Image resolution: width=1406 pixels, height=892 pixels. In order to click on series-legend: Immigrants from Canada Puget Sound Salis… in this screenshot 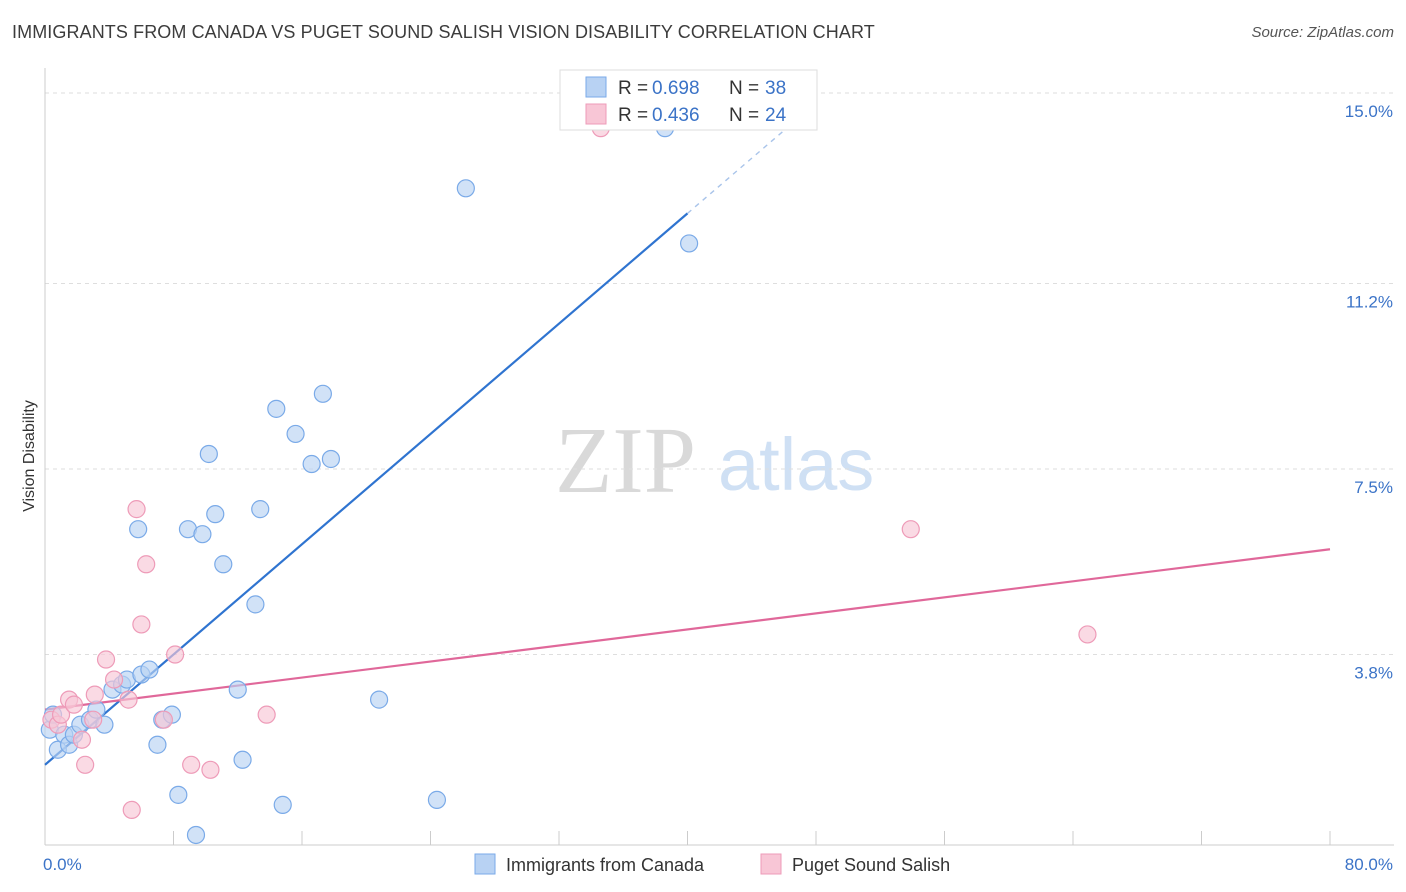, I will do `click(712, 864)`.